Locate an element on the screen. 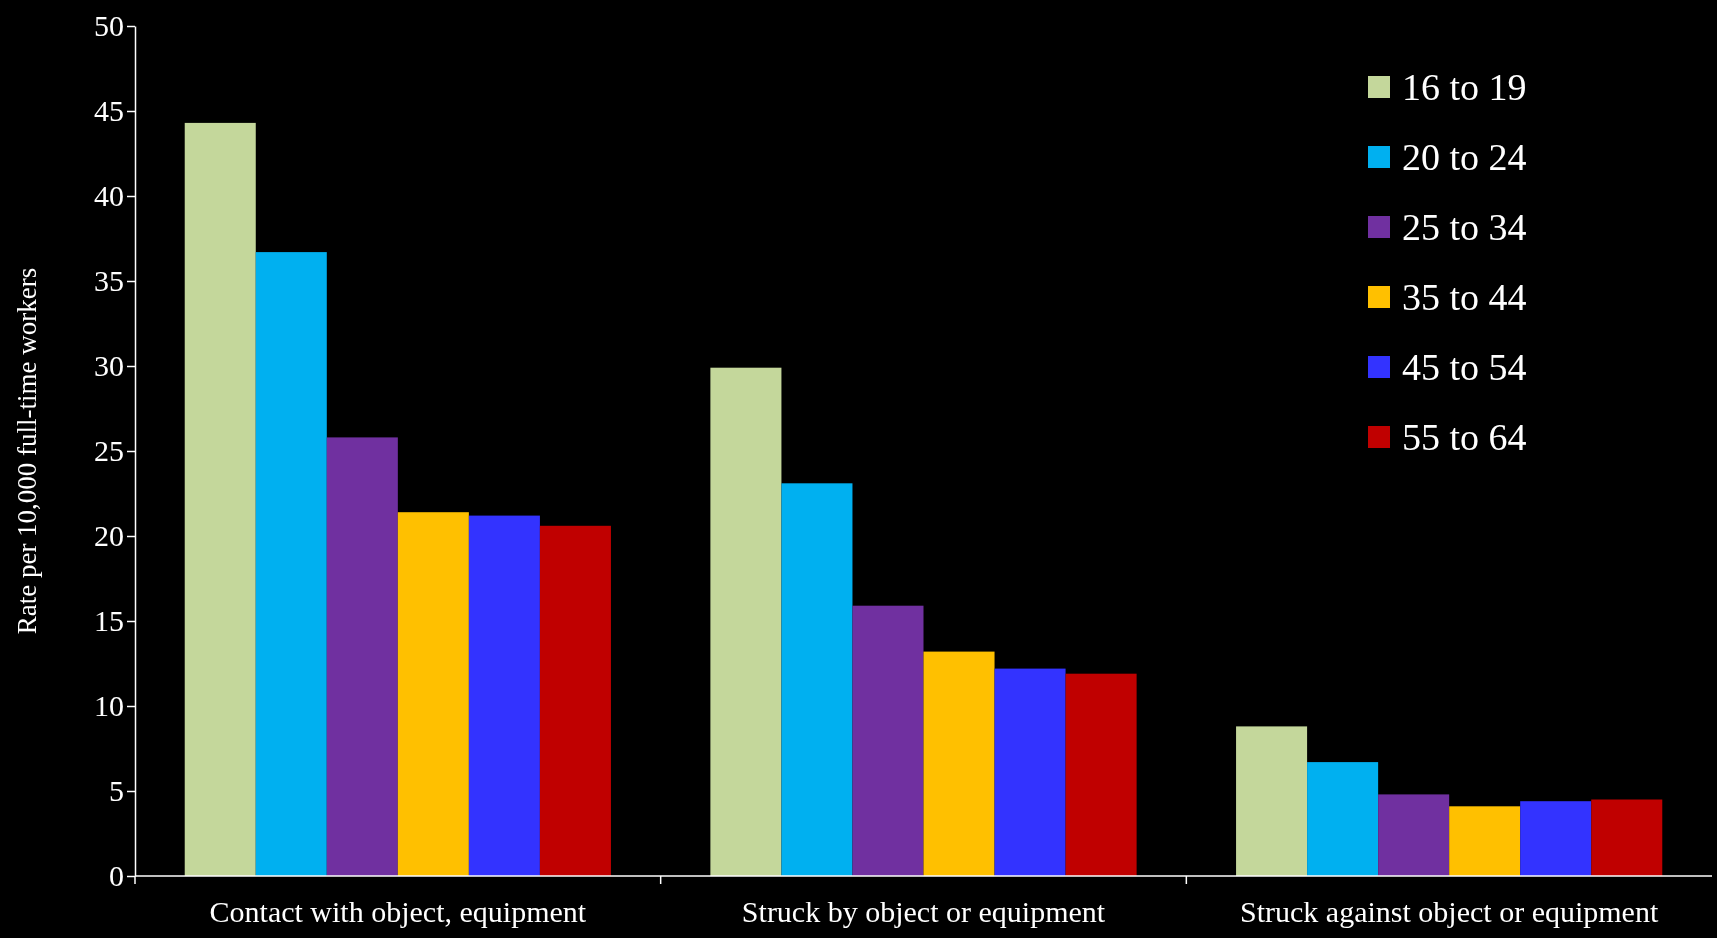 This screenshot has height=938, width=1717. x-tick-label: Contact with object, equipment is located at coordinates (398, 911).